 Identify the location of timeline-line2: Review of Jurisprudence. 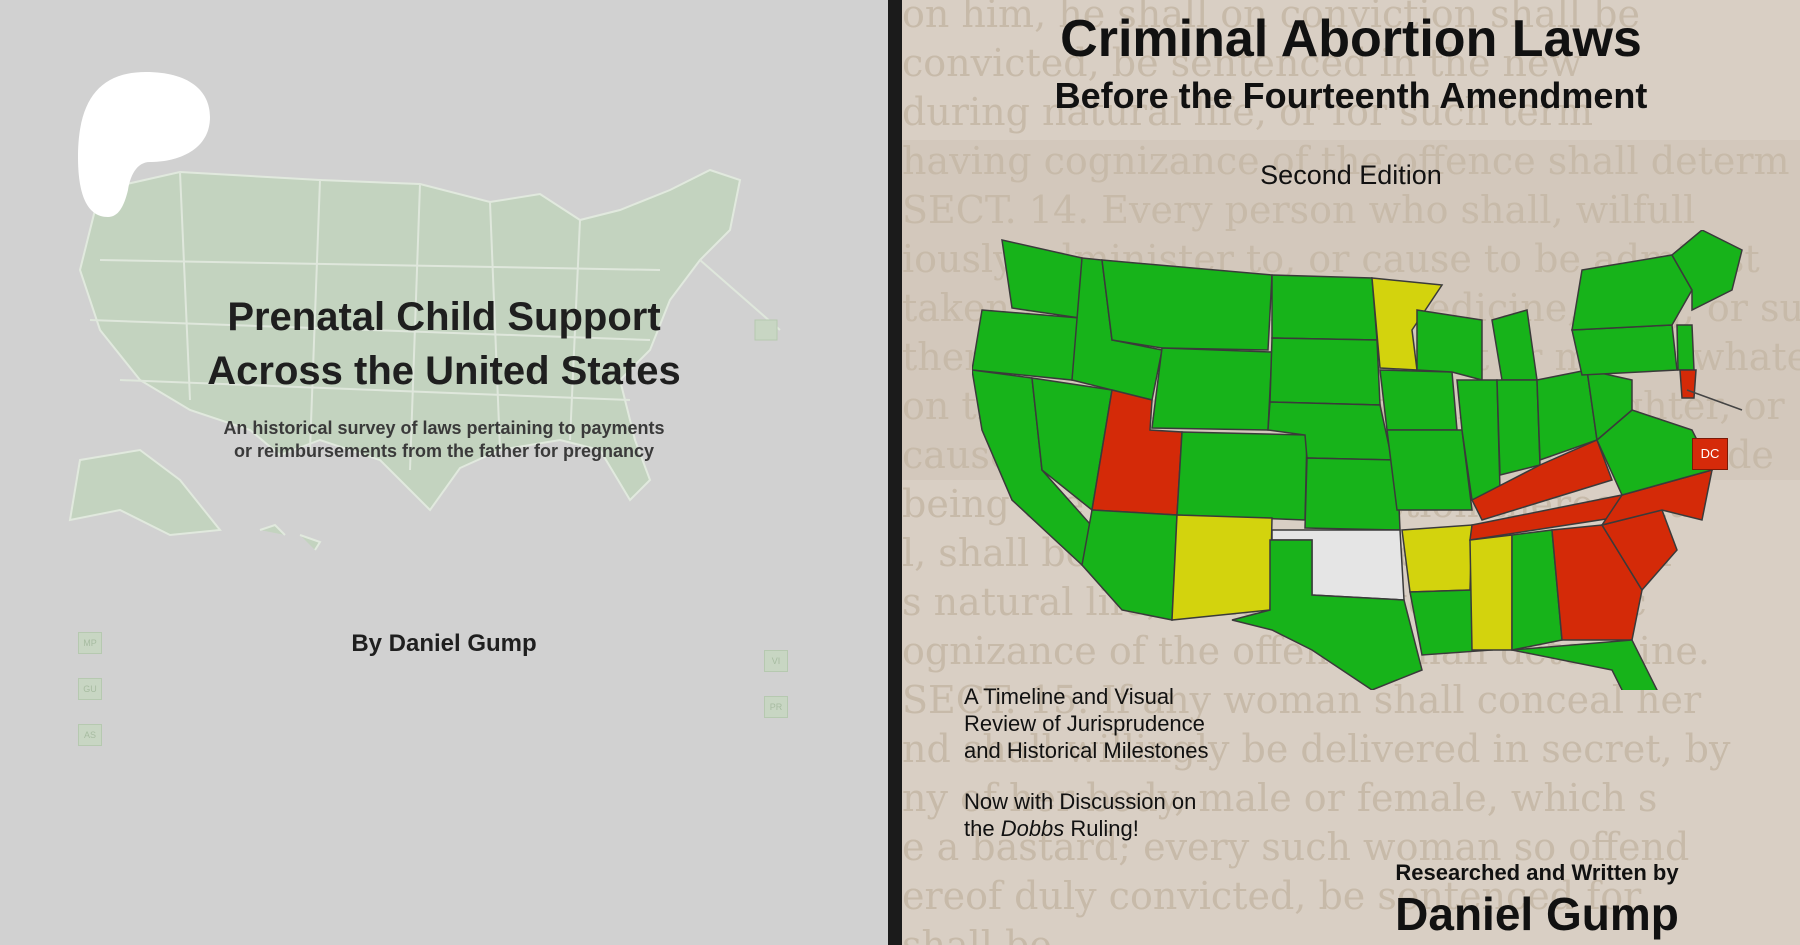
(1084, 723).